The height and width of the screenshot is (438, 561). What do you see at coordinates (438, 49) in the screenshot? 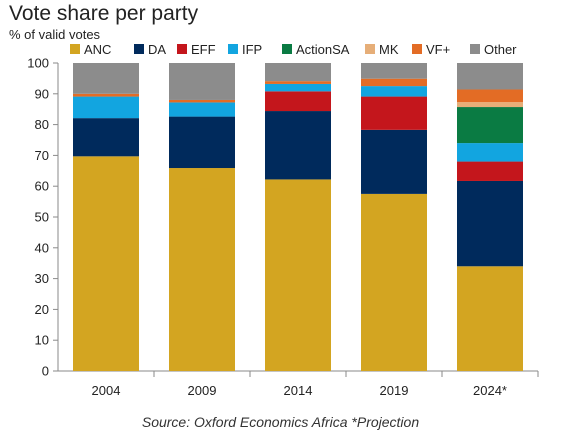
I see `legend-label-vf-: VF+` at bounding box center [438, 49].